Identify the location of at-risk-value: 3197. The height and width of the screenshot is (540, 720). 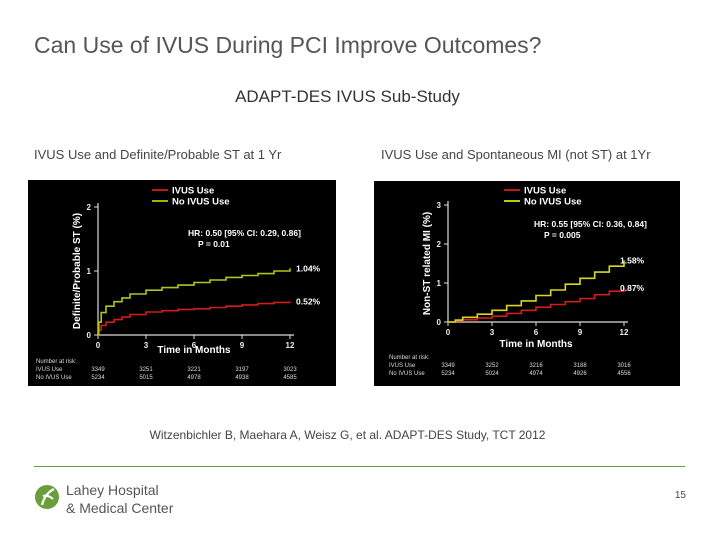
(242, 370).